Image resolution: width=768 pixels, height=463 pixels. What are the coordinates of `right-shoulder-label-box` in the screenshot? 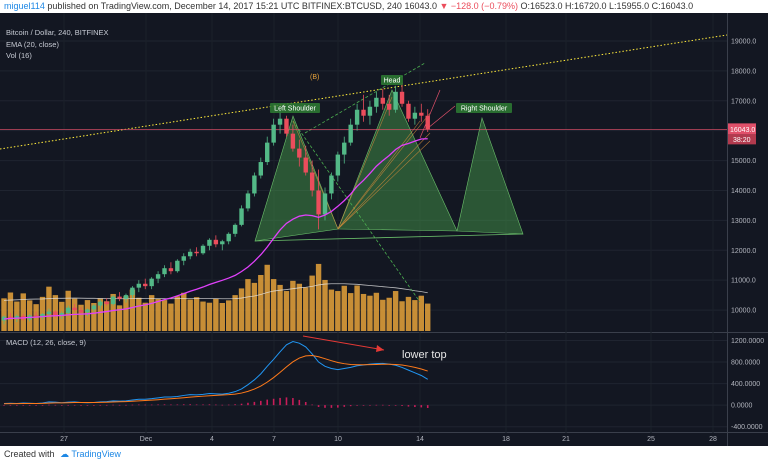 It's located at (484, 108).